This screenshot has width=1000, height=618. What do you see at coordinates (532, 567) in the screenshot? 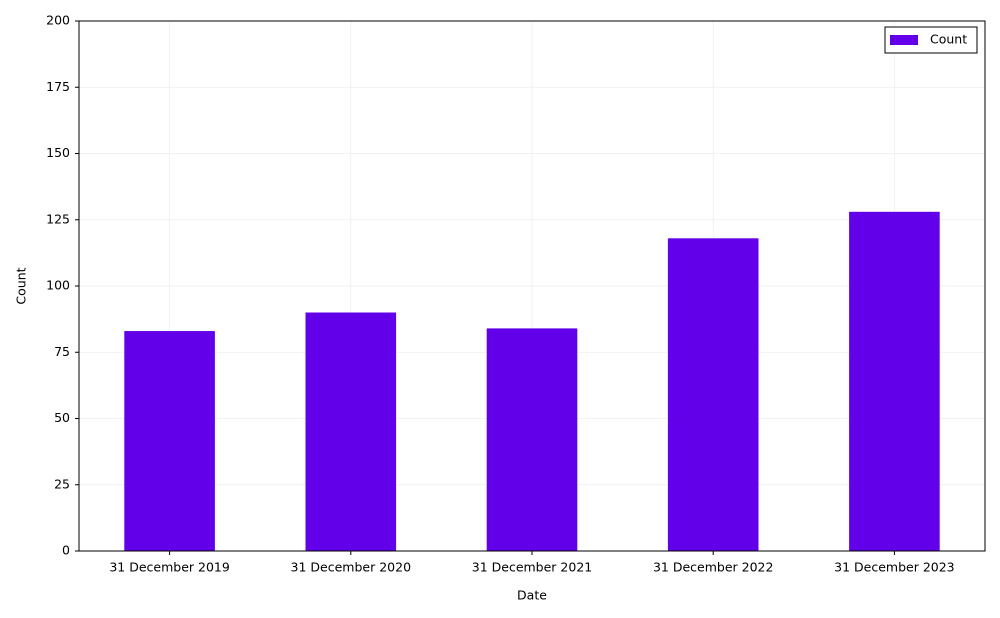
I see `x-tick-label: 31 December 2021` at bounding box center [532, 567].